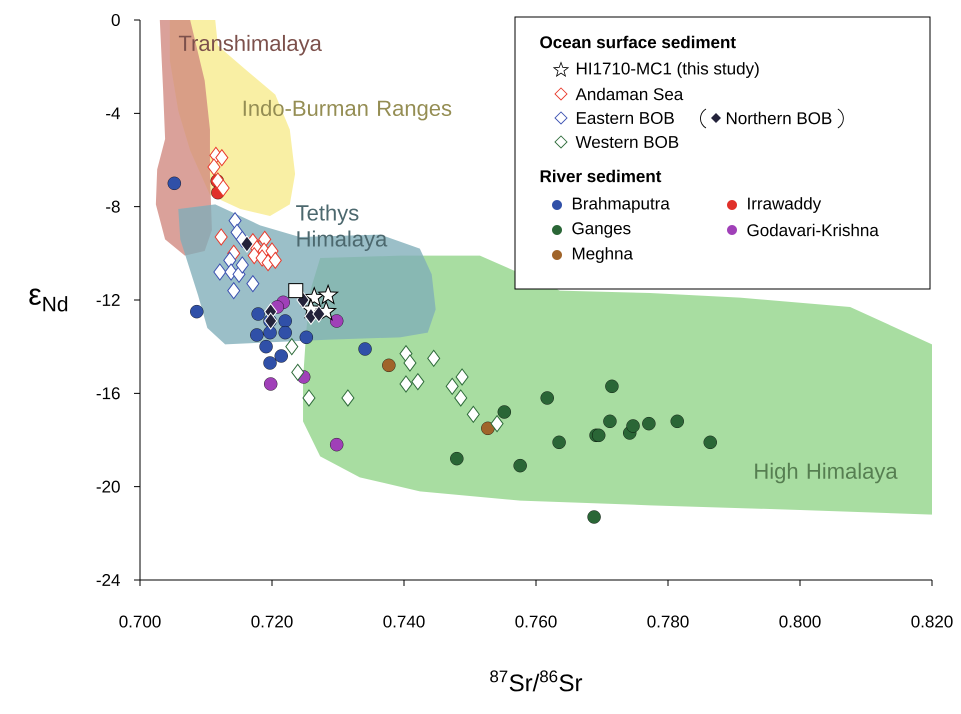  I want to click on x-axis-title: $^{87}$Sr/$^{86}$Sr, so click(536, 681).